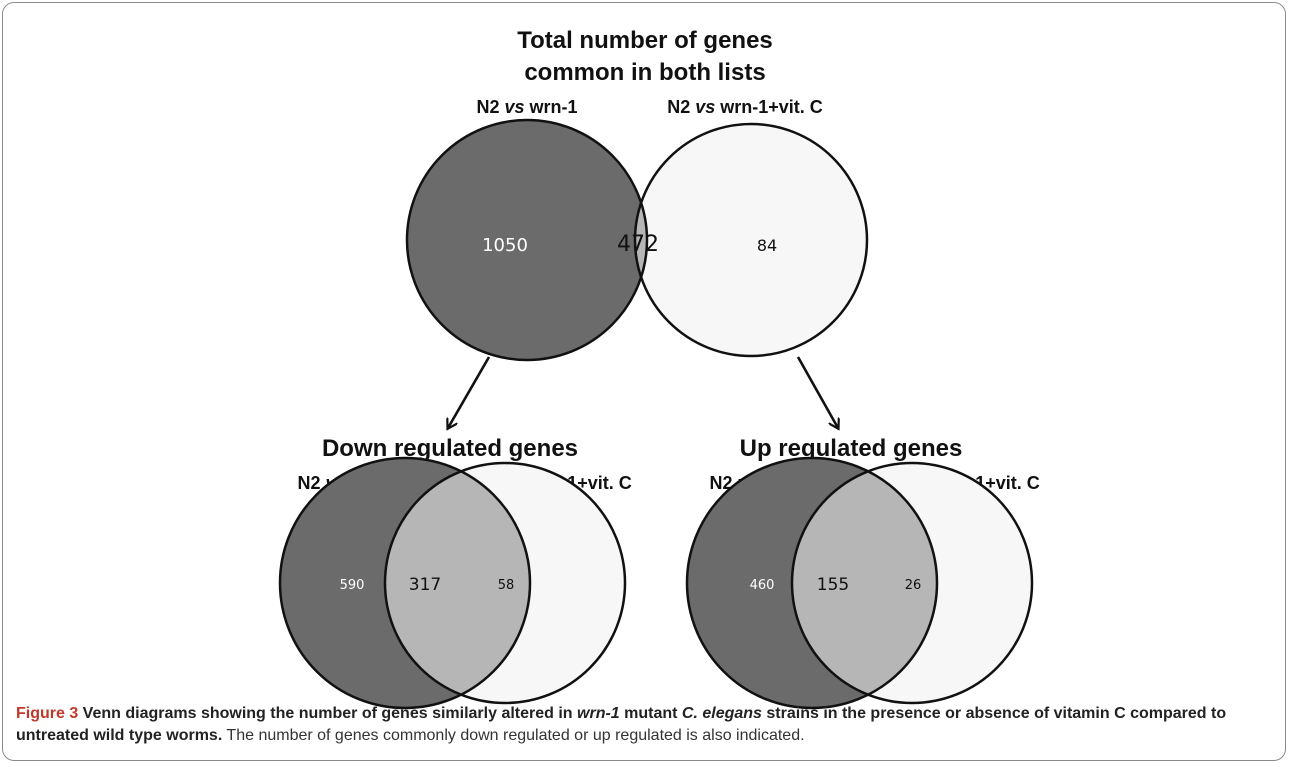  What do you see at coordinates (638, 244) in the screenshot?
I see `total-overlap-count: 472` at bounding box center [638, 244].